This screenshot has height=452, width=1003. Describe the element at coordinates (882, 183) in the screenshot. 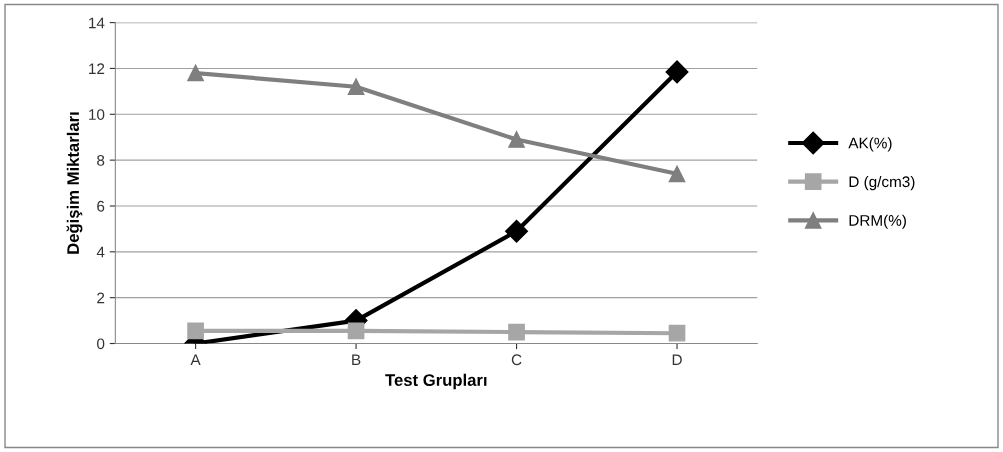

I see `legend-label: D (g/cm3)` at that location.